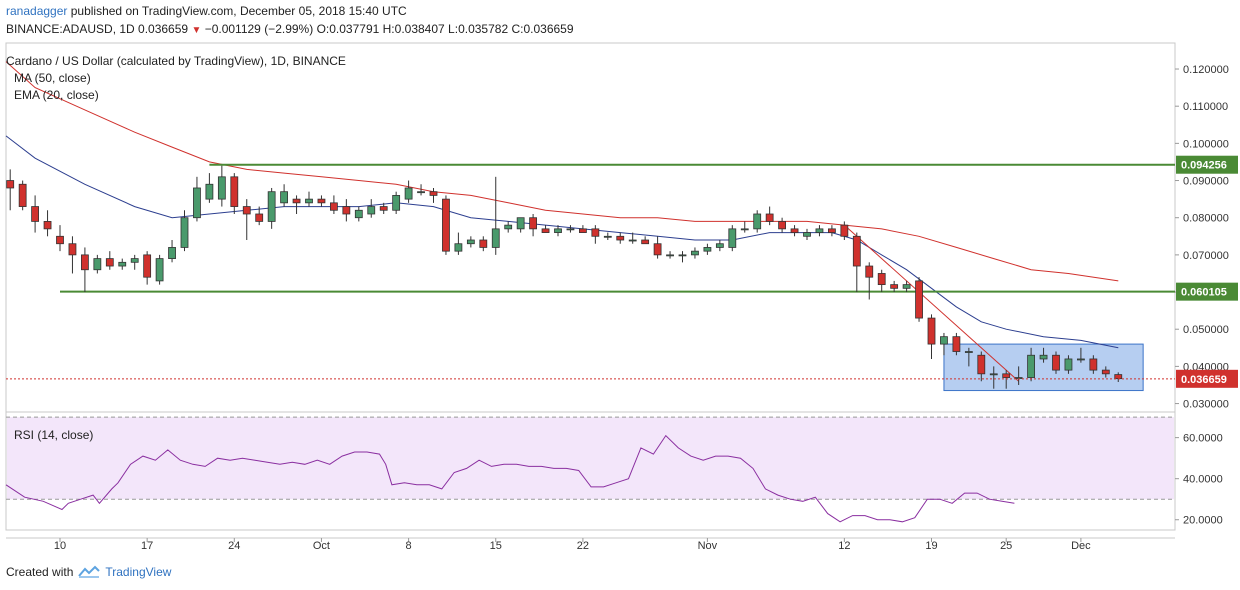 Image resolution: width=1240 pixels, height=590 pixels. I want to click on tradingview-link: TradingView, so click(138, 572).